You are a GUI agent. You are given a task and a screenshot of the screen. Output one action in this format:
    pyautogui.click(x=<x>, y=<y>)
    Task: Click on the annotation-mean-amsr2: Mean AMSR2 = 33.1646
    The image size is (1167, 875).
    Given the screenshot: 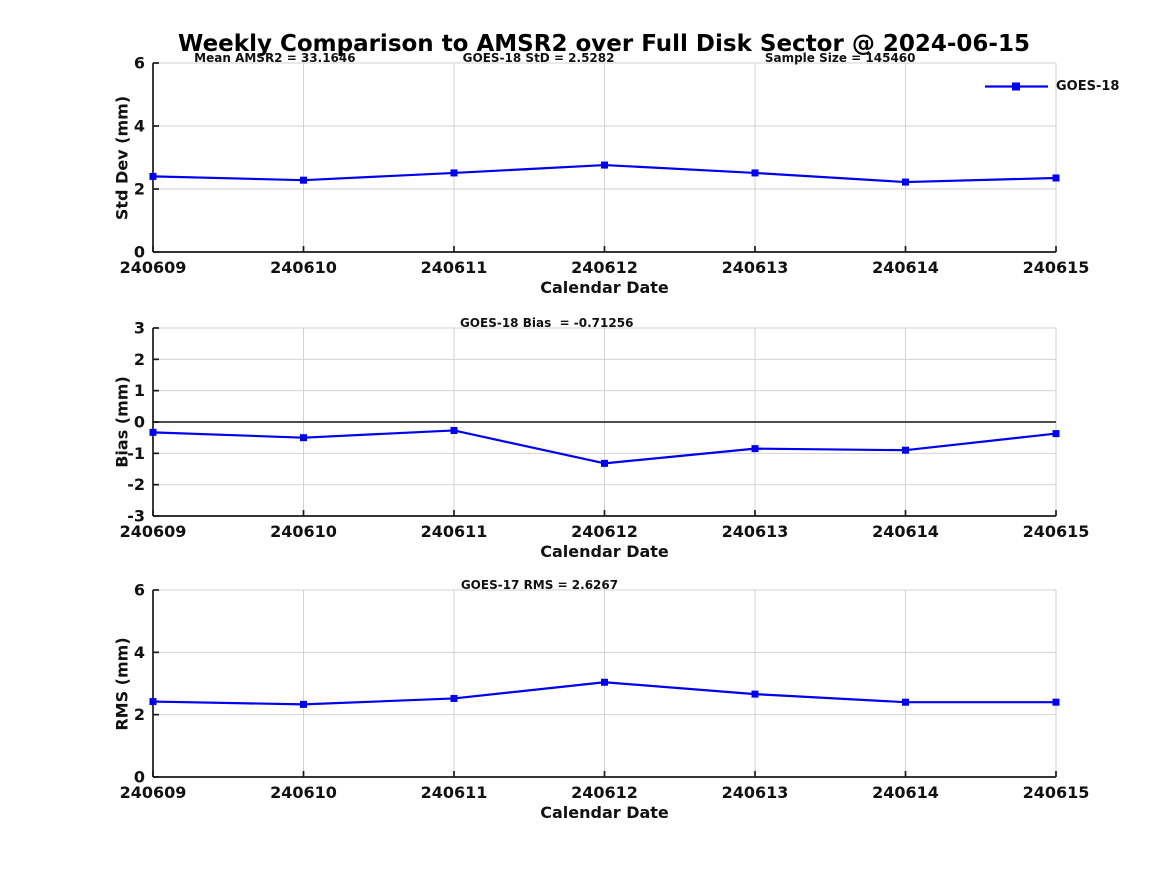 What is the action you would take?
    pyautogui.click(x=275, y=58)
    